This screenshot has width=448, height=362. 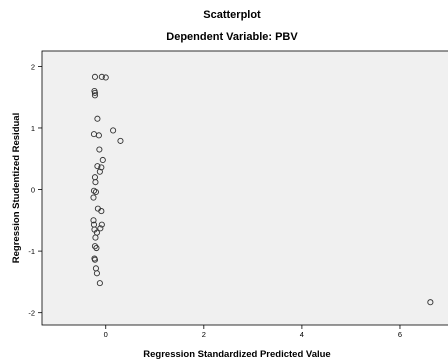 What do you see at coordinates (232, 15) in the screenshot?
I see `chart-title: Scatterplot` at bounding box center [232, 15].